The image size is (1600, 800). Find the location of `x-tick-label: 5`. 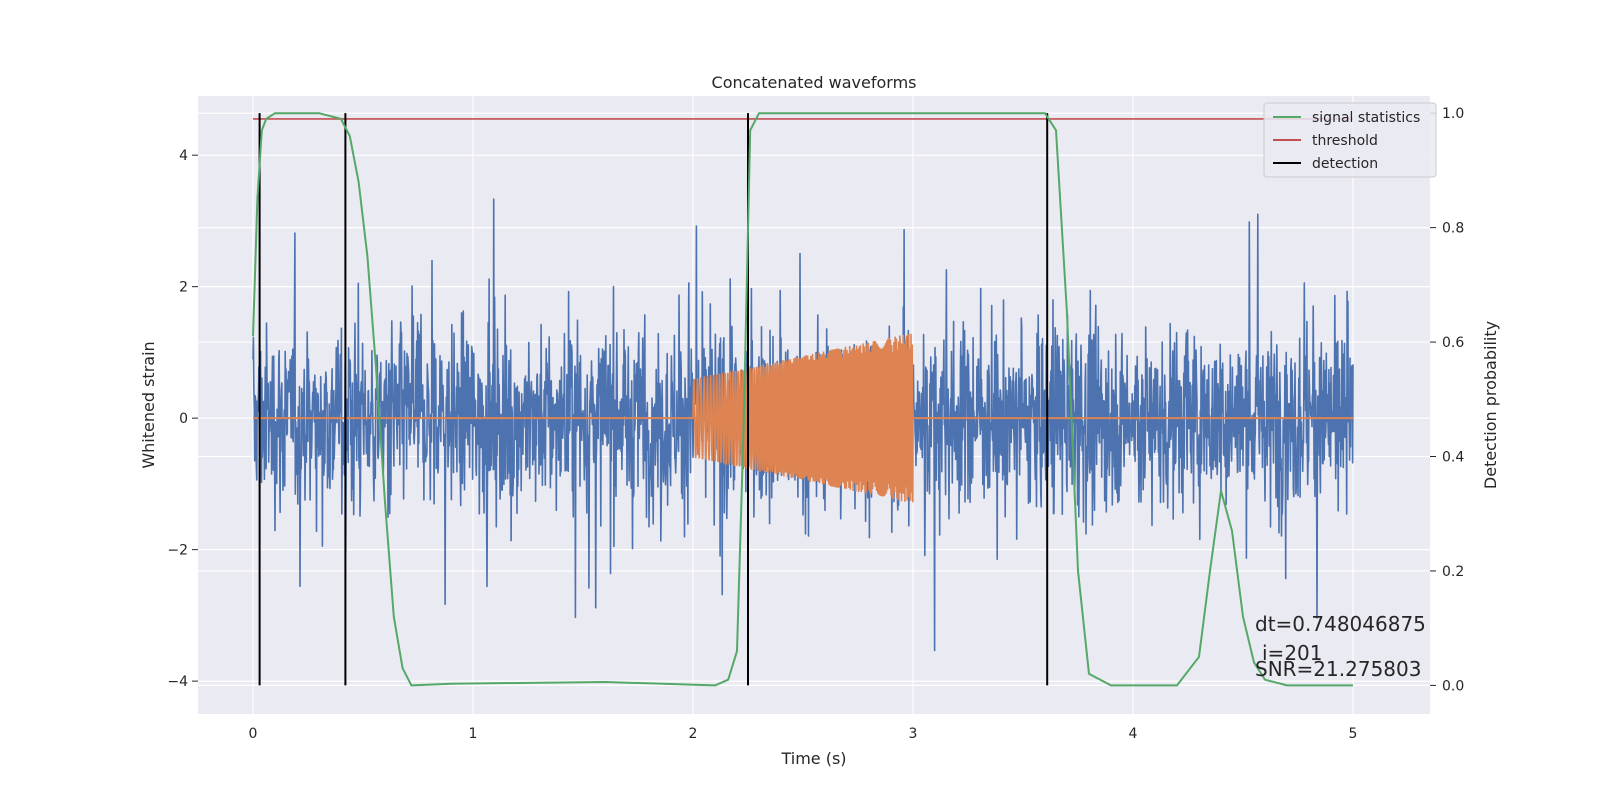

x-tick-label: 5 is located at coordinates (1353, 734).